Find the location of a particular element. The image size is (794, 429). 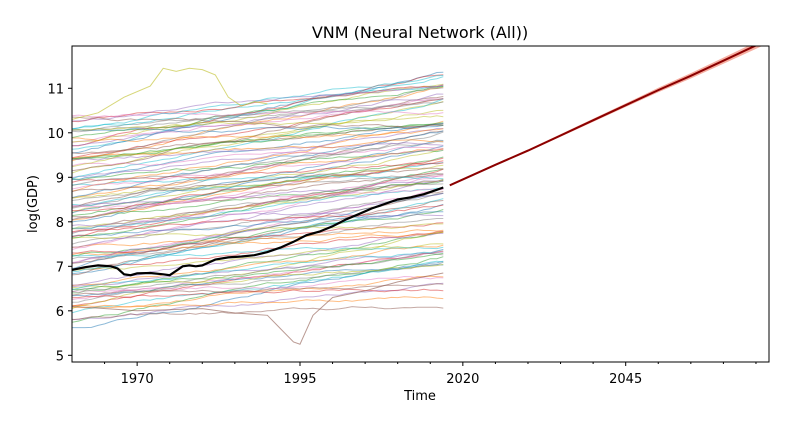

chart-title: VNM (Neural Network (All)) is located at coordinates (420, 32).